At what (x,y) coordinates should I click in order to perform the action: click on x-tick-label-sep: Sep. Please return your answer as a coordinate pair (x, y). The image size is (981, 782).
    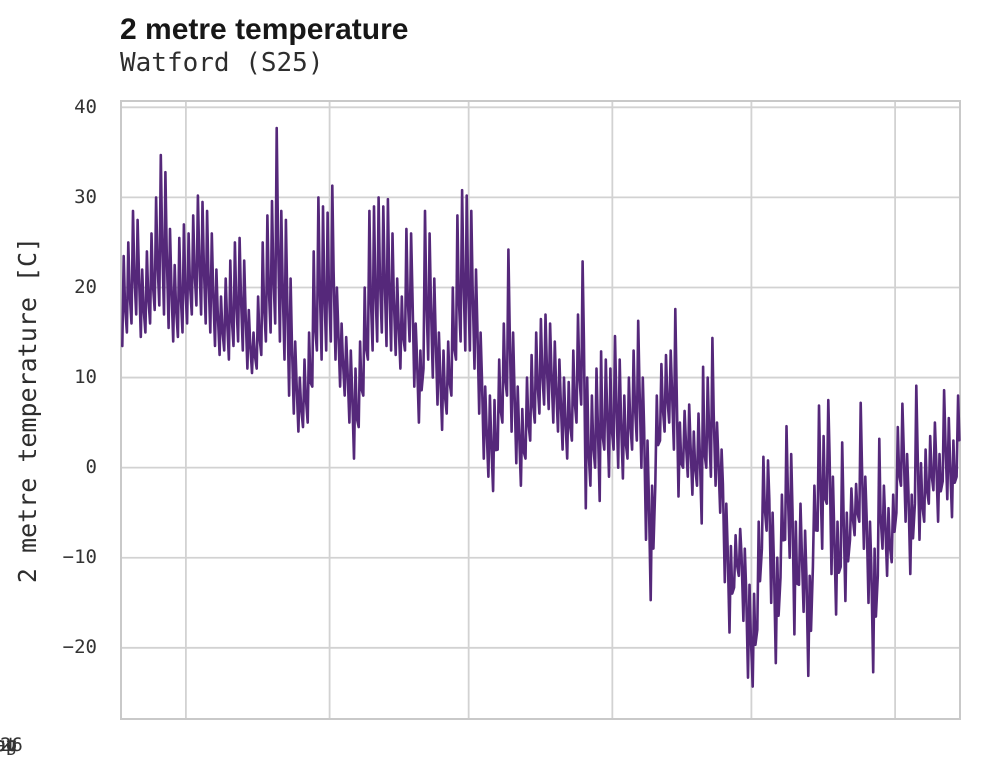
    Looking at the image, I should click on (9, 745).